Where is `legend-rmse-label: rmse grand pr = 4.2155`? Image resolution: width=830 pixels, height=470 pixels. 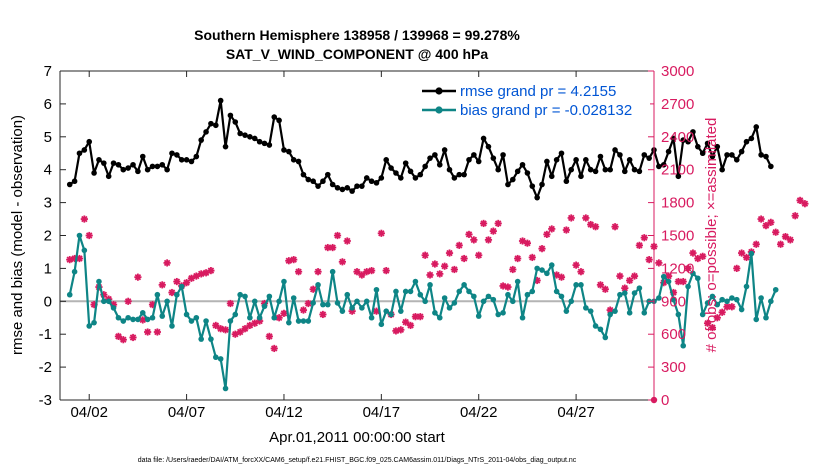
legend-rmse-label: rmse grand pr = 4.2155 is located at coordinates (538, 91).